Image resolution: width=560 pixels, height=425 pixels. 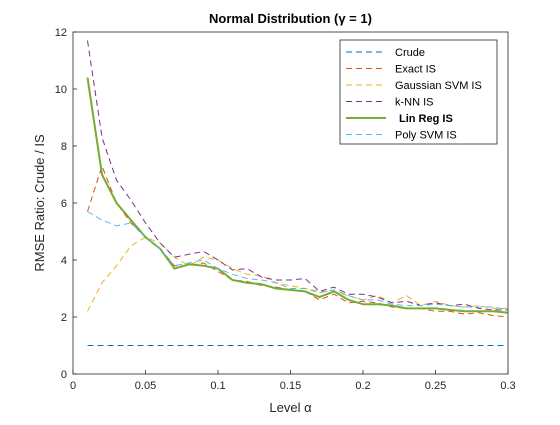 What do you see at coordinates (64, 204) in the screenshot?
I see `y-tick-label: 6` at bounding box center [64, 204].